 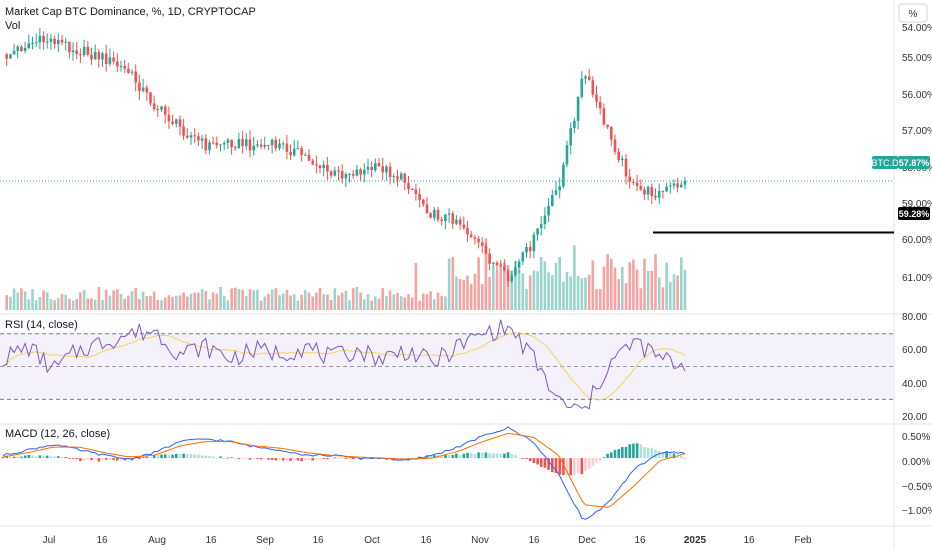 What do you see at coordinates (917, 204) in the screenshot?
I see `price-tick: 59.00%` at bounding box center [917, 204].